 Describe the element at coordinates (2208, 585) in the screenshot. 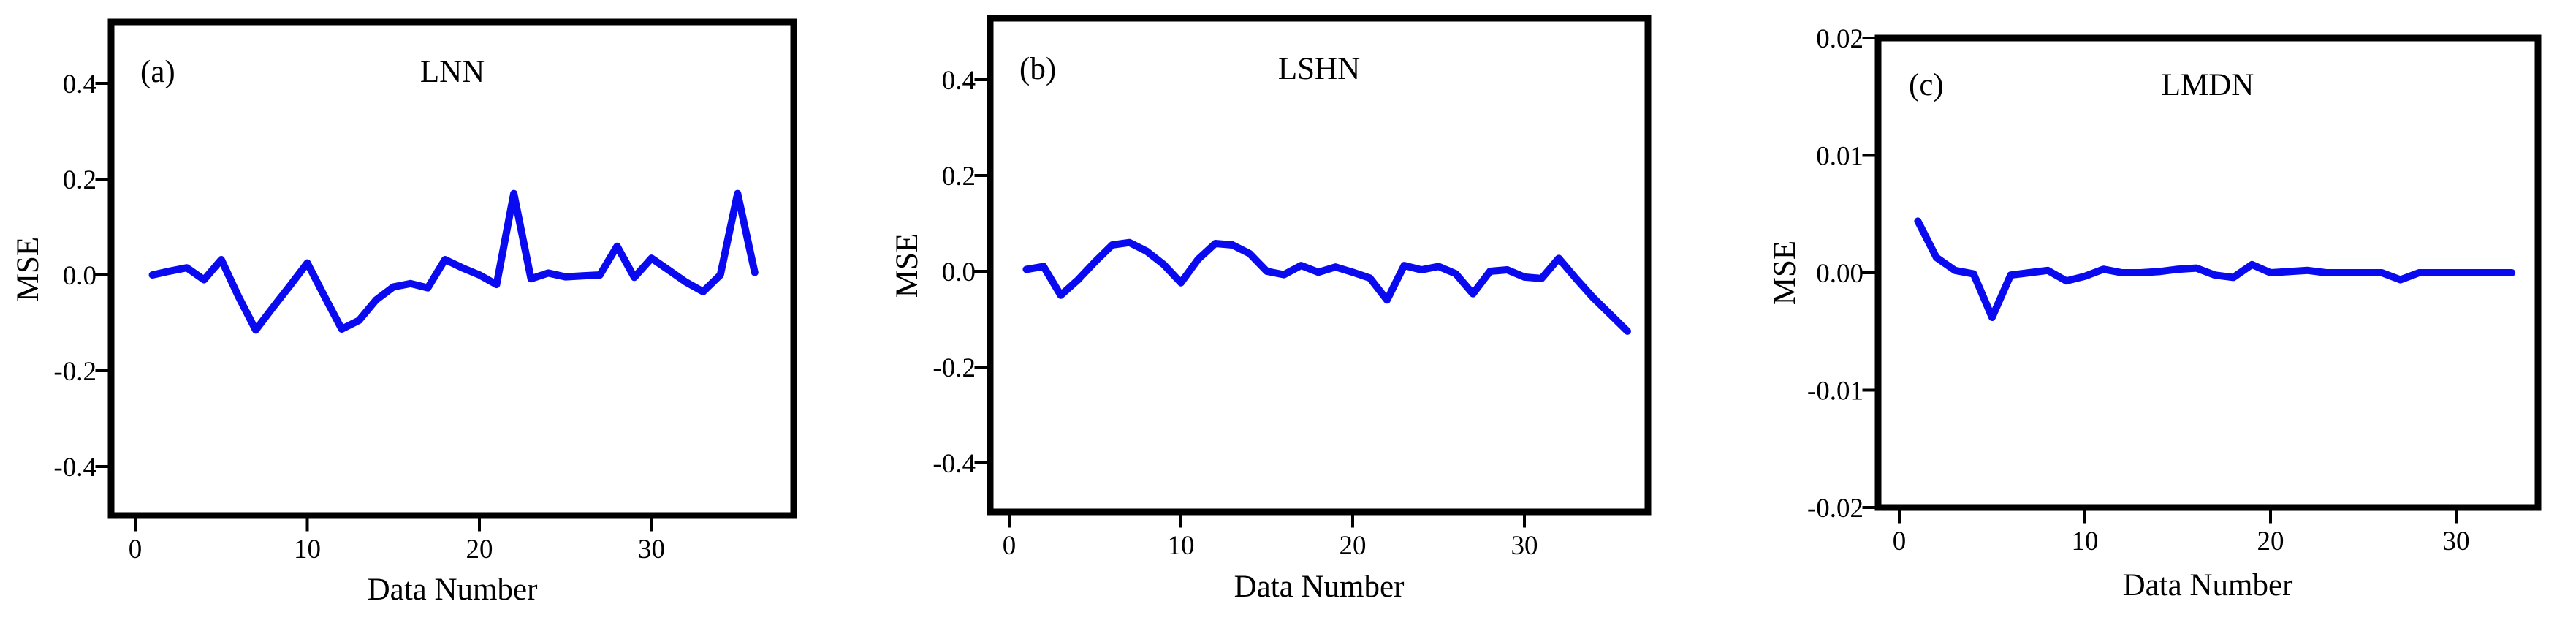

I see `x-axis-label-c: Data Number` at that location.